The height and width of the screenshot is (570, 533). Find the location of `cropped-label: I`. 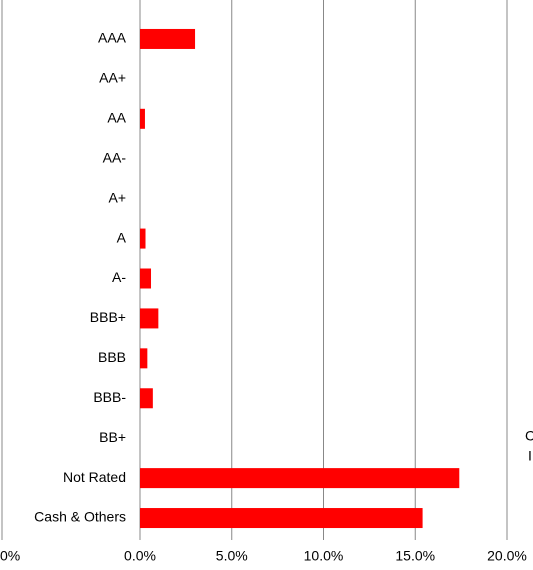

cropped-label: I is located at coordinates (530, 456).